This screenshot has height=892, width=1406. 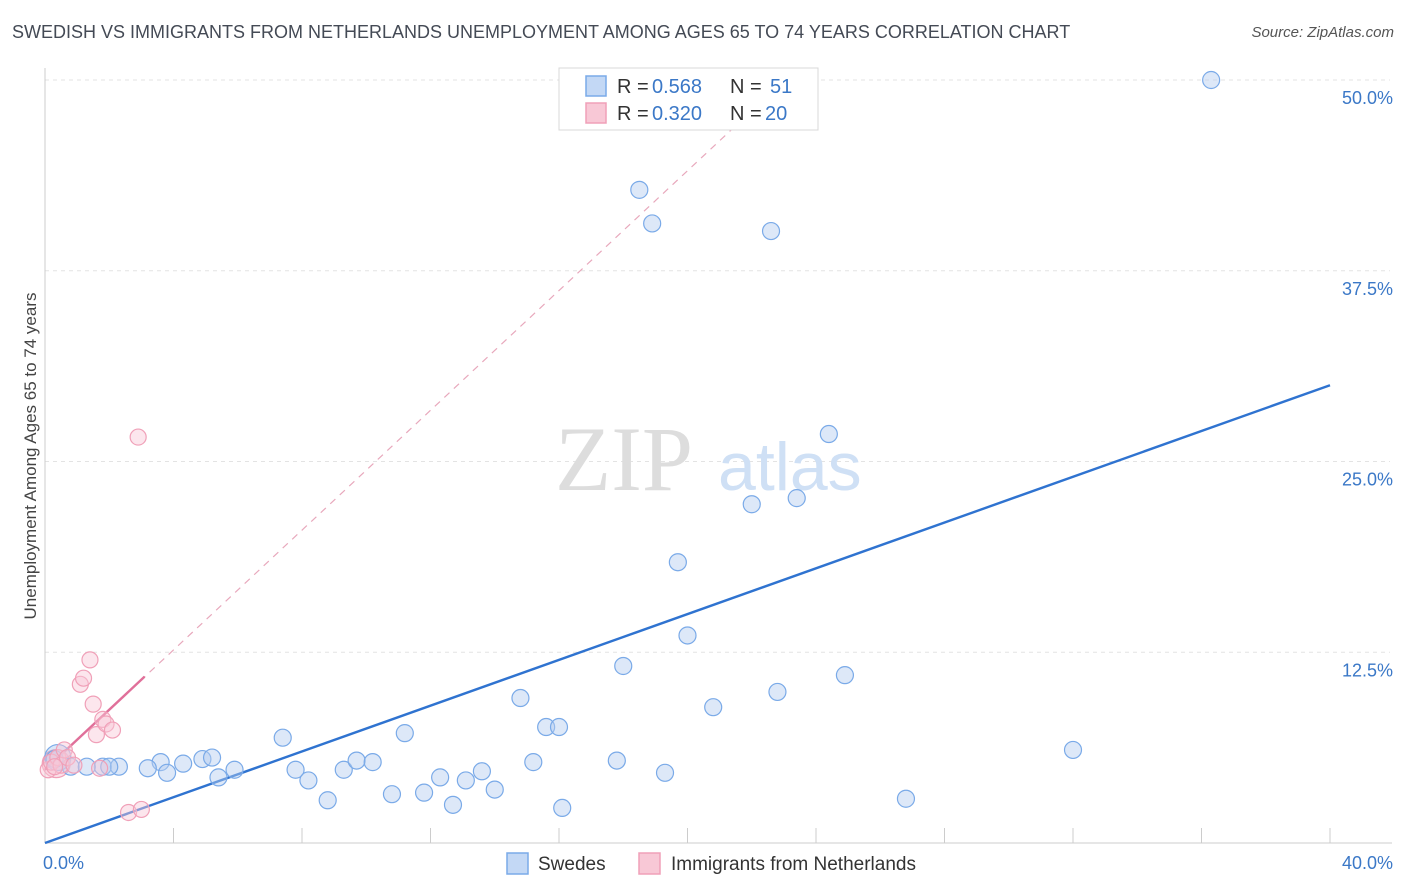 I want to click on y-tick-label: 12.5%, so click(x=1367, y=670).